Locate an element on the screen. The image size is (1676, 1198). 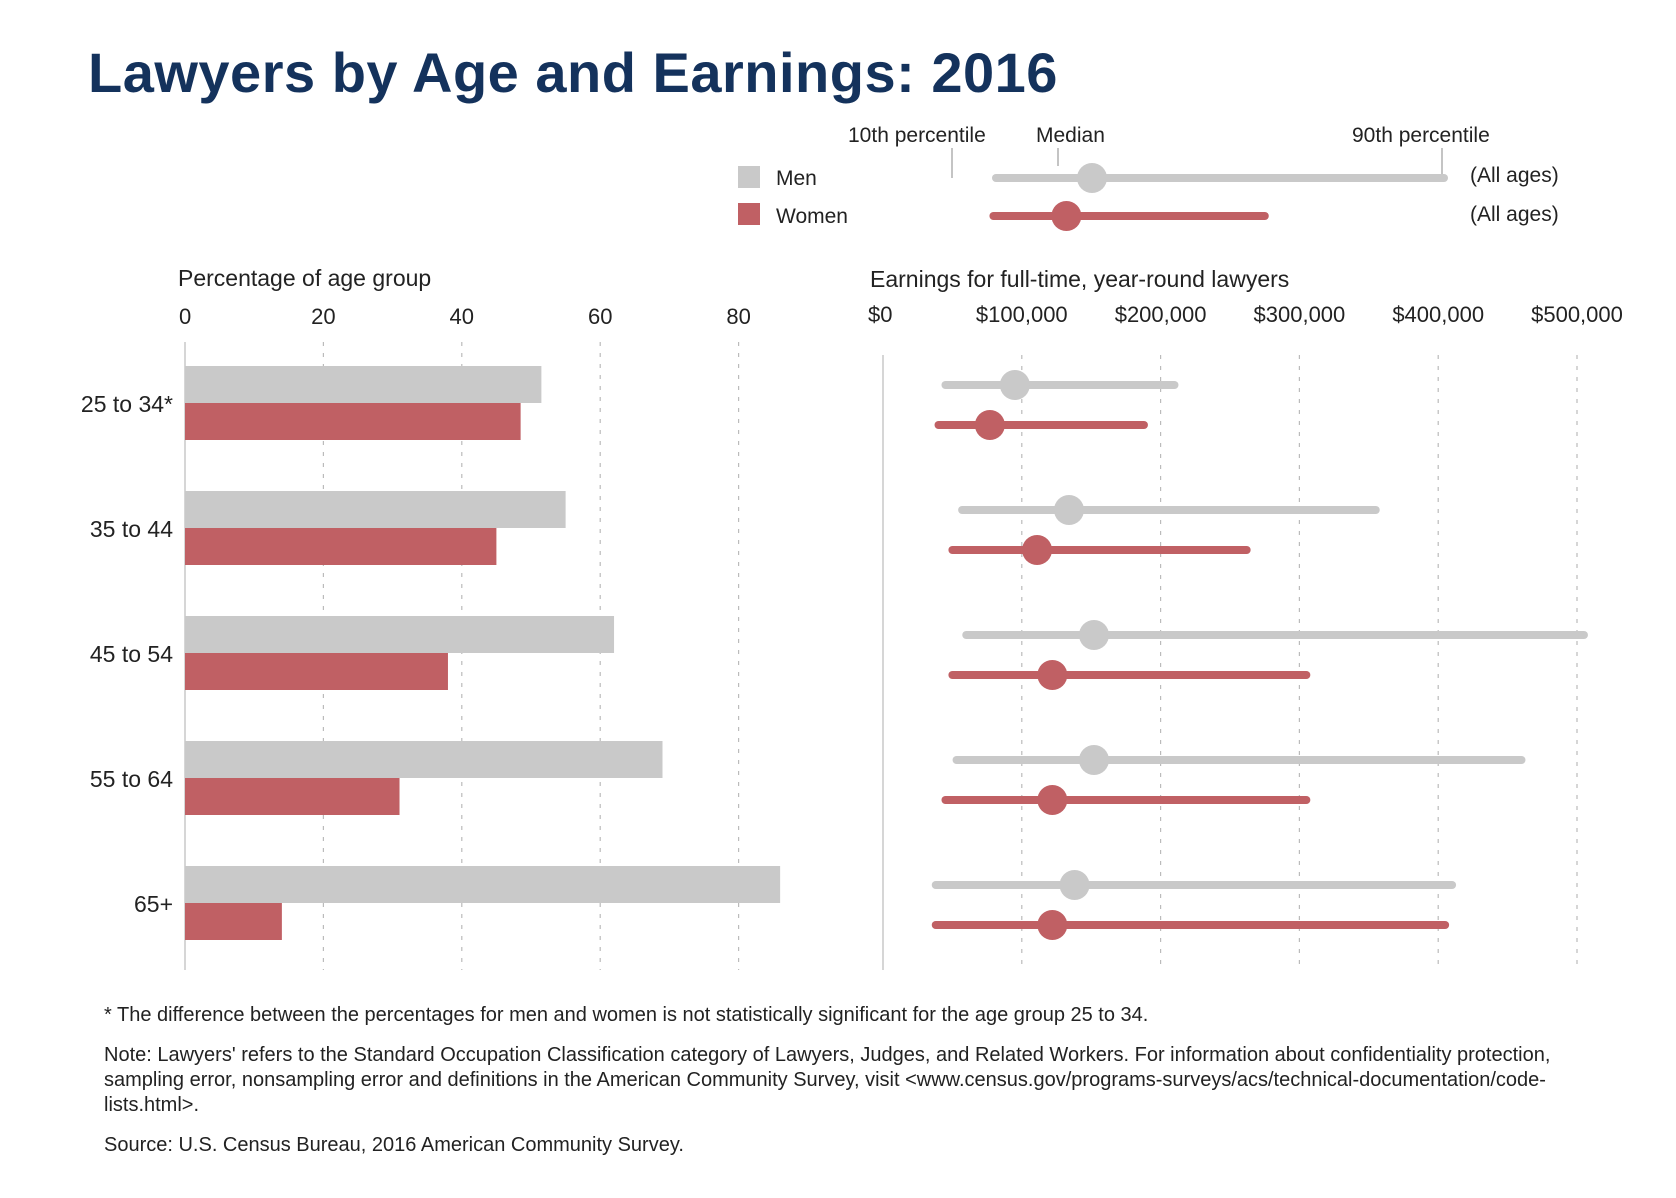
legend-swatch-men is located at coordinates (749, 177).